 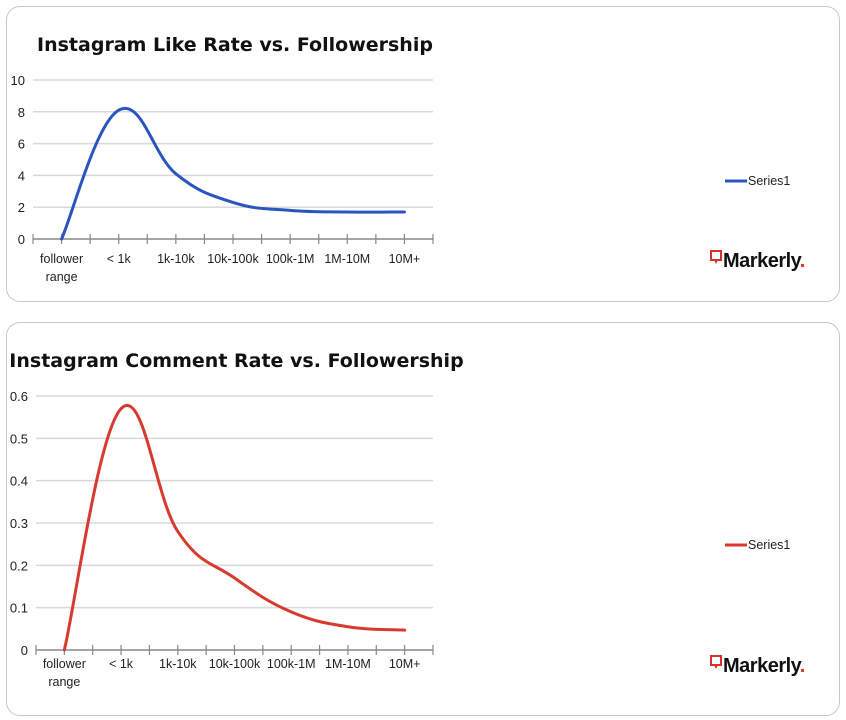 What do you see at coordinates (21, 112) in the screenshot?
I see `y-tick-label: 8` at bounding box center [21, 112].